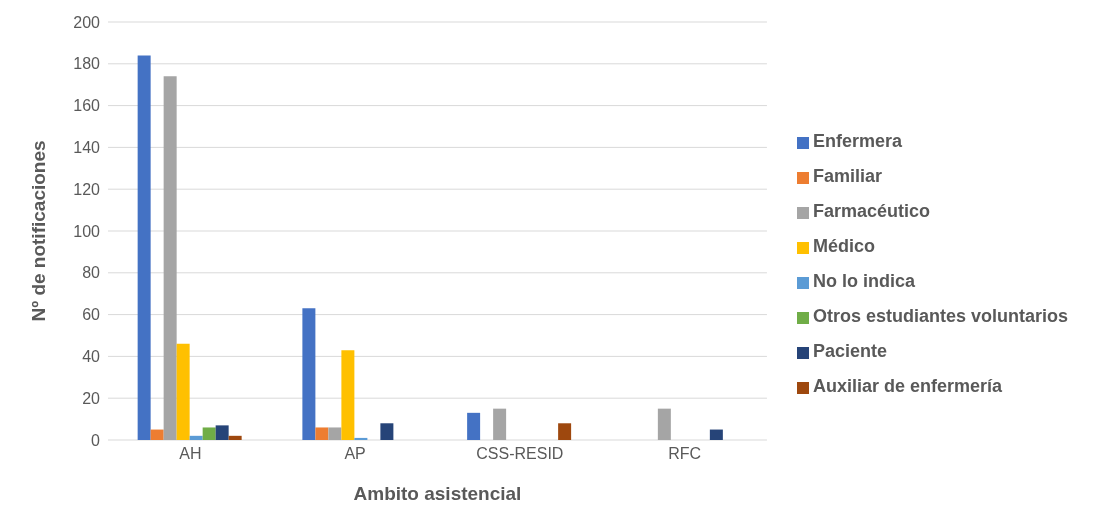 The height and width of the screenshot is (529, 1096). What do you see at coordinates (847, 176) in the screenshot?
I see `legend-label: Familiar` at bounding box center [847, 176].